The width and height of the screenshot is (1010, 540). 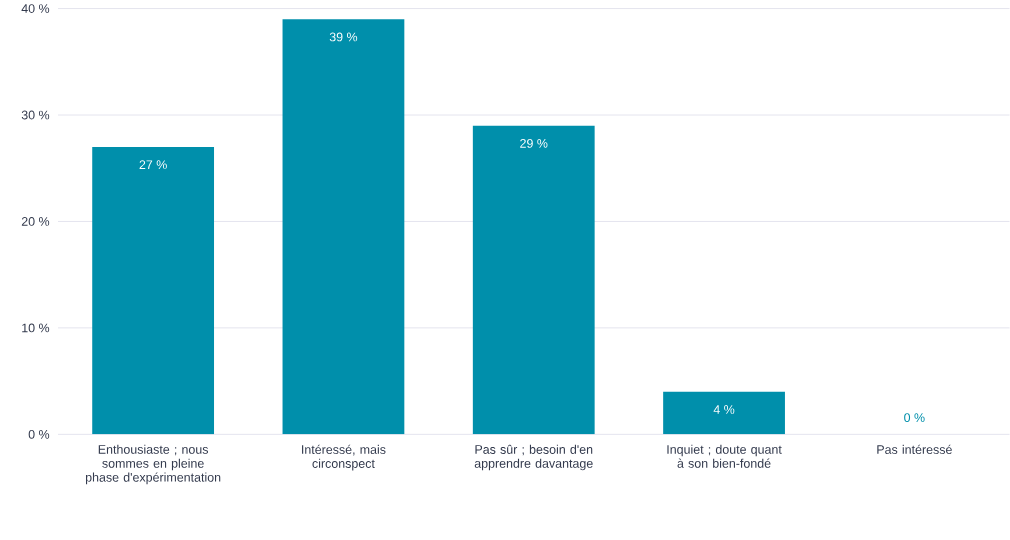 What do you see at coordinates (724, 409) in the screenshot?
I see `data-label: 4 %` at bounding box center [724, 409].